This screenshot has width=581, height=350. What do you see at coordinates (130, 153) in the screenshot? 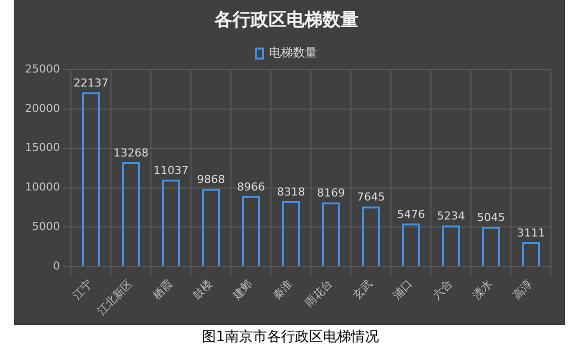
I see `data-label: 13268` at bounding box center [130, 153].